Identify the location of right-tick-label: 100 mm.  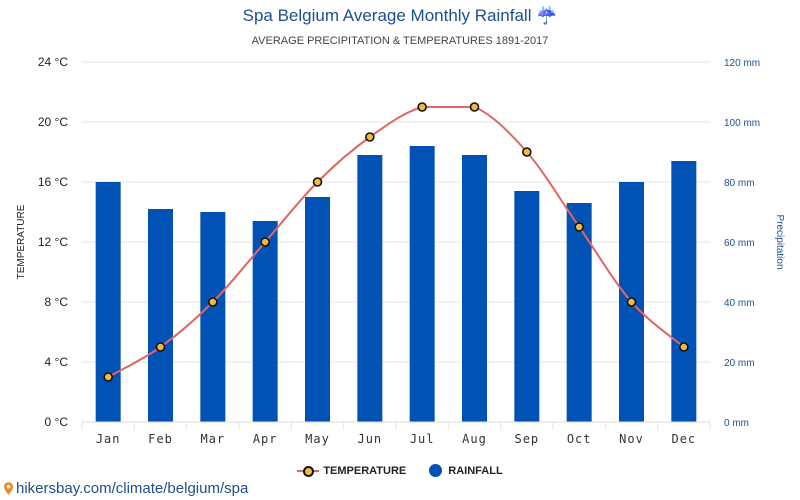
(742, 123).